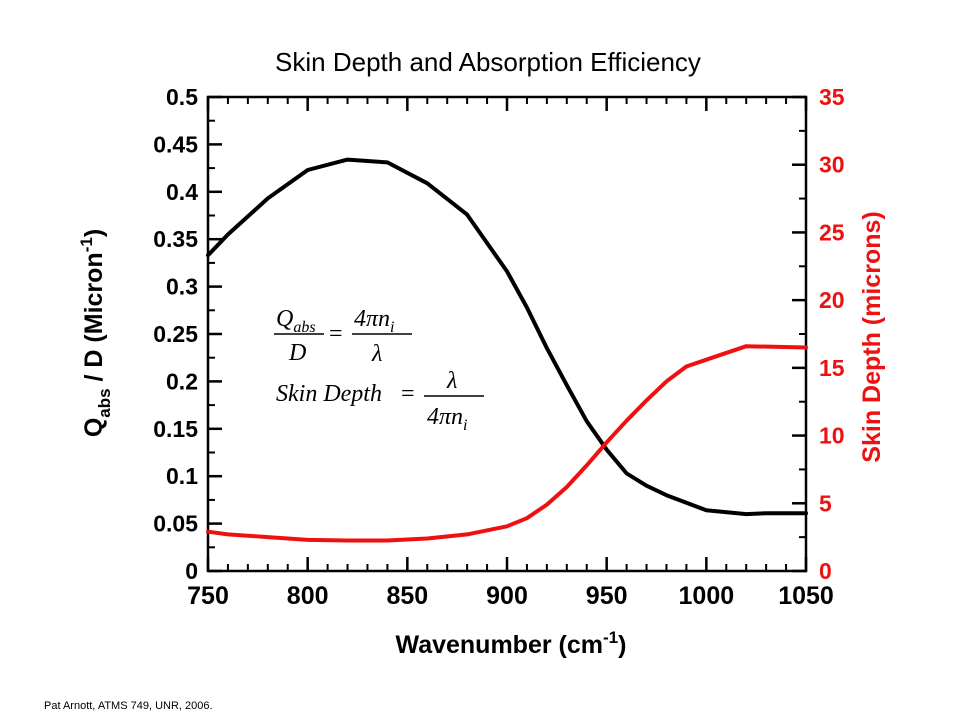 The height and width of the screenshot is (720, 960). I want to click on right-tick-label: 30, so click(832, 165).